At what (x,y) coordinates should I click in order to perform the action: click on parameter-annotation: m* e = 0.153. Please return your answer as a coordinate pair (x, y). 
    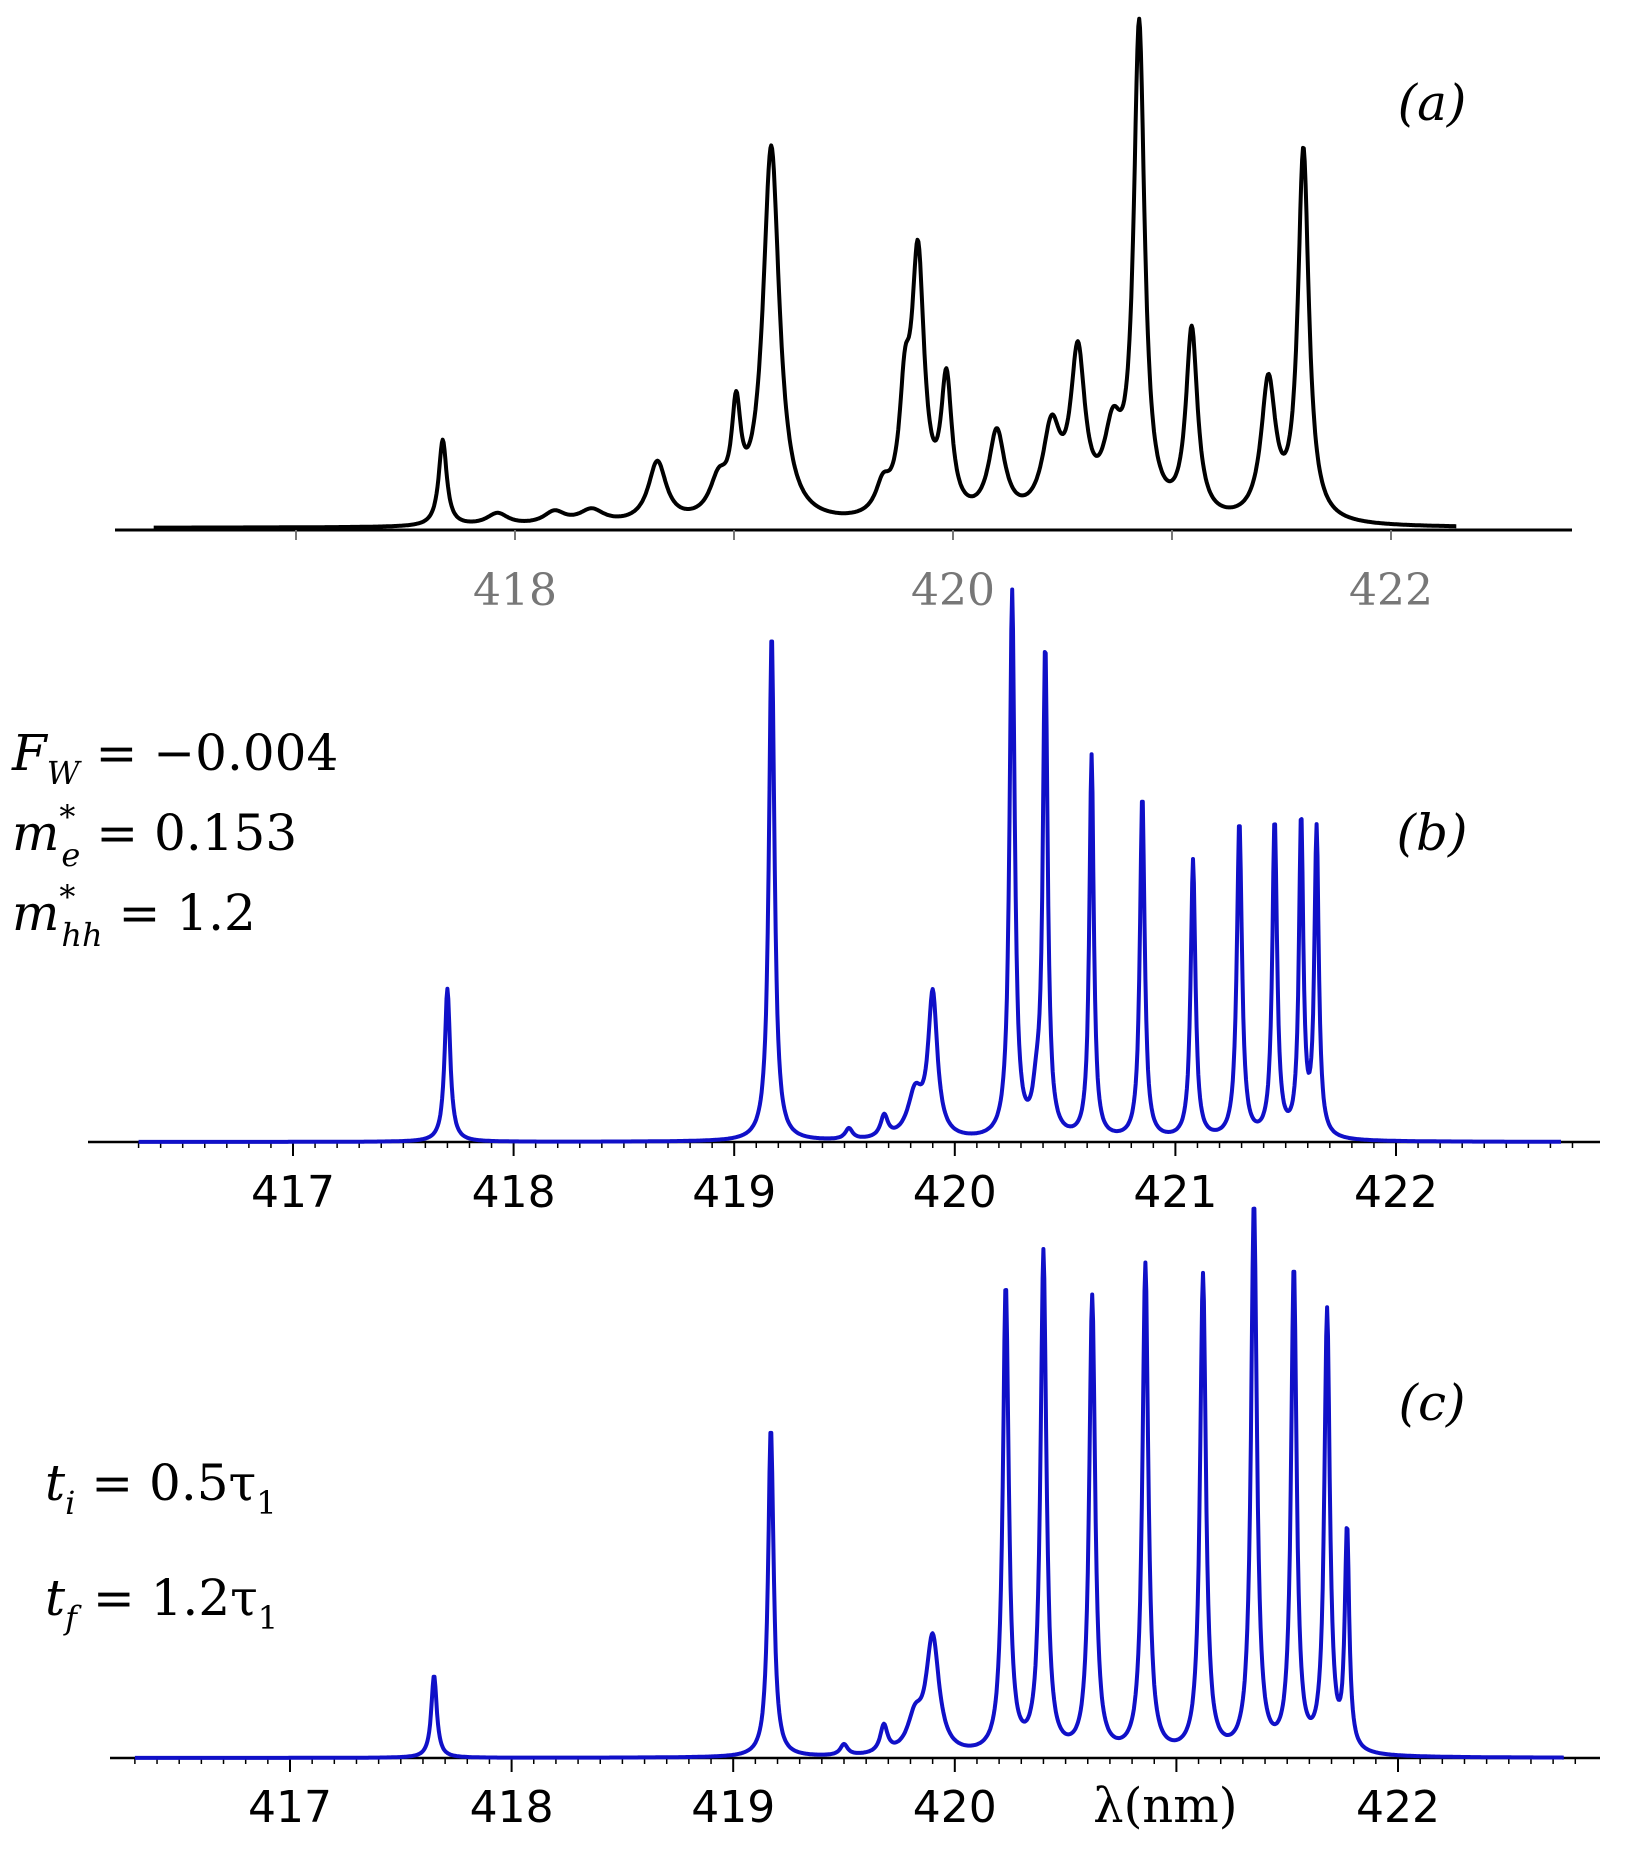
    Looking at the image, I should click on (154, 836).